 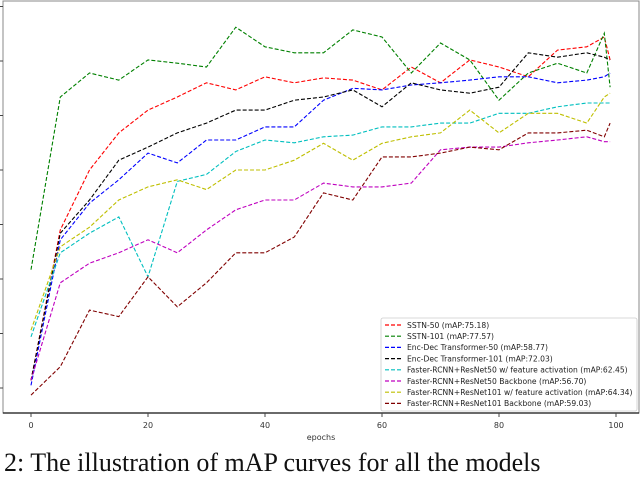 What do you see at coordinates (382, 425) in the screenshot?
I see `x-tick-label: 60` at bounding box center [382, 425].